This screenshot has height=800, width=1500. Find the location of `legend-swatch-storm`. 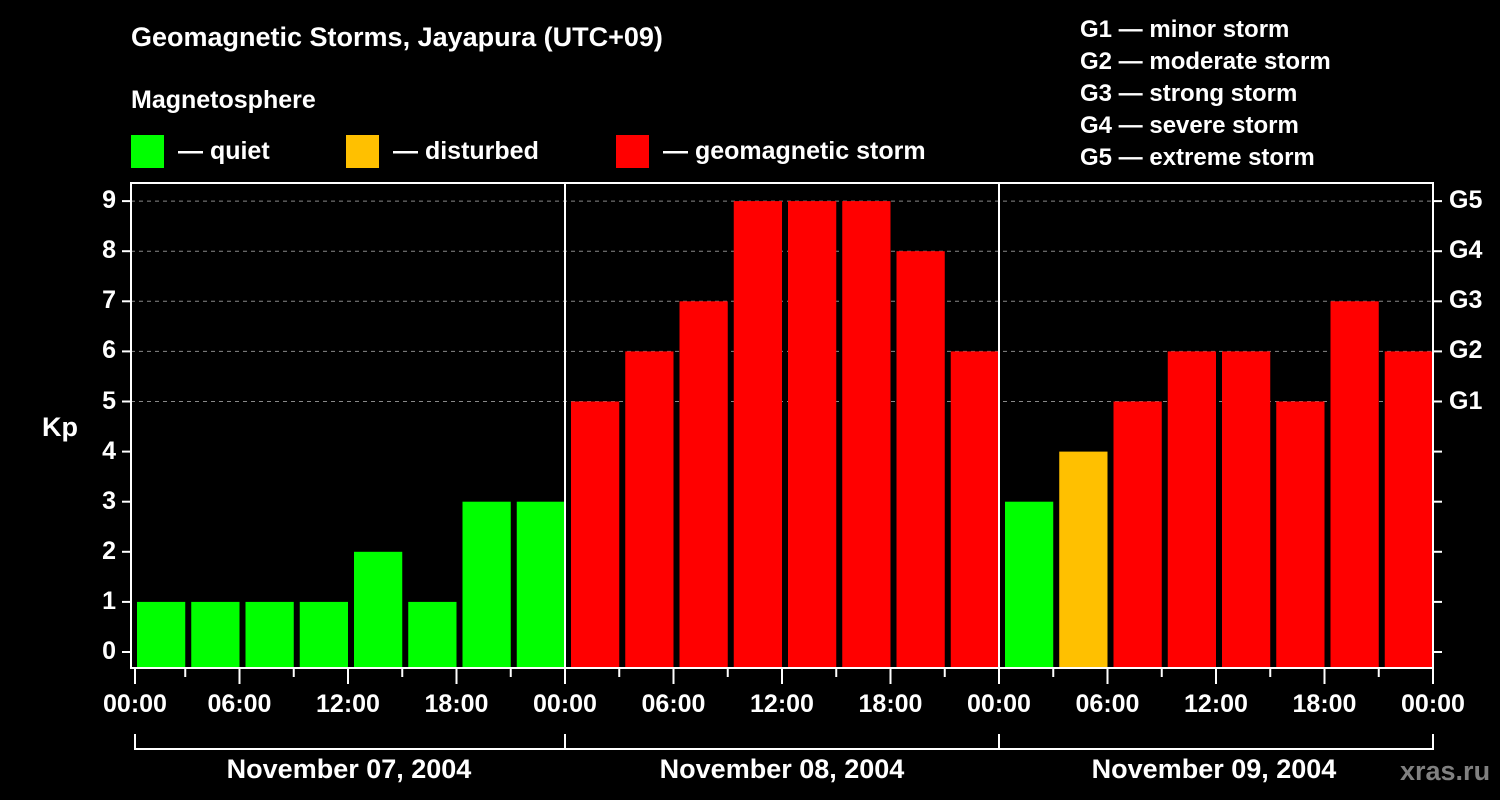

legend-swatch-storm is located at coordinates (632, 151).